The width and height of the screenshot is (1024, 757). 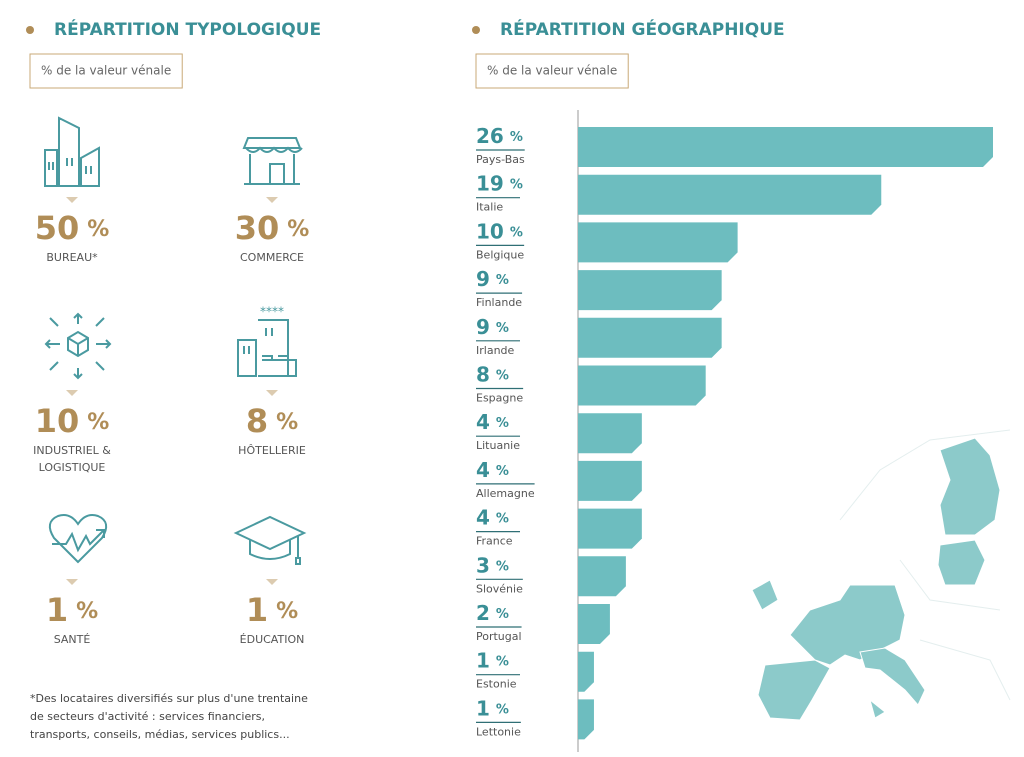 I want to click on bar-label: Finlande, so click(x=499, y=302).